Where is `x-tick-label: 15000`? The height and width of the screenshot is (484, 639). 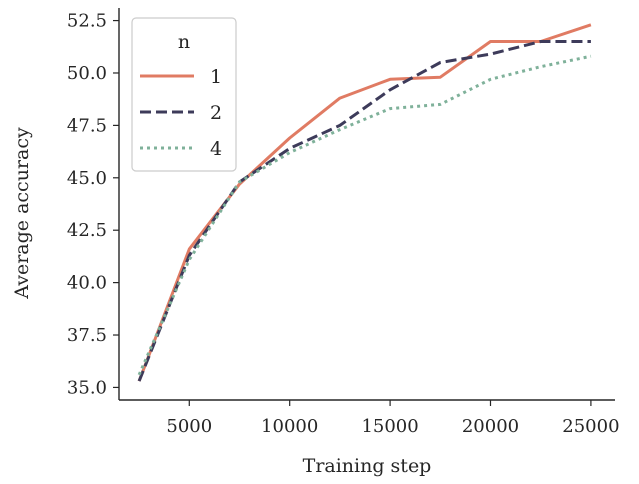
x-tick-label: 15000 is located at coordinates (389, 426).